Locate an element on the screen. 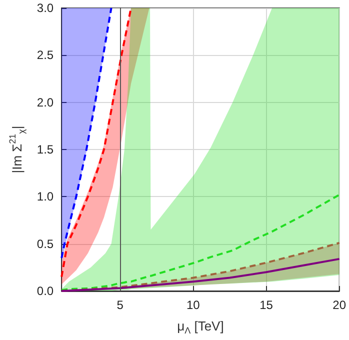 This screenshot has width=349, height=340. y-tick-label: 2.5 is located at coordinates (45, 55).